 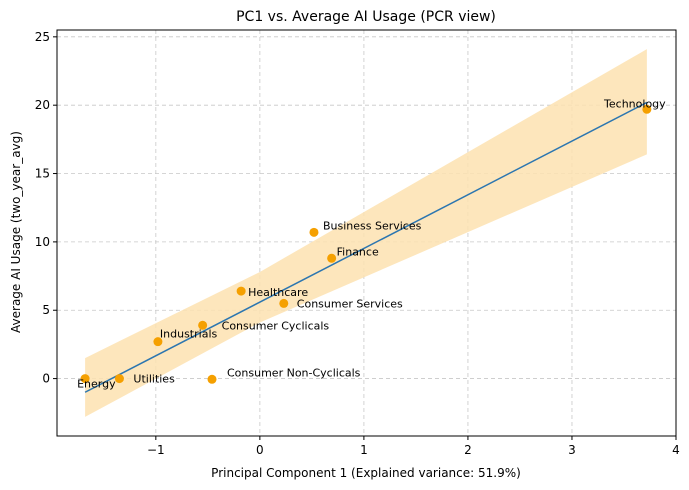 I want to click on point-label: Industrials, so click(x=189, y=334).